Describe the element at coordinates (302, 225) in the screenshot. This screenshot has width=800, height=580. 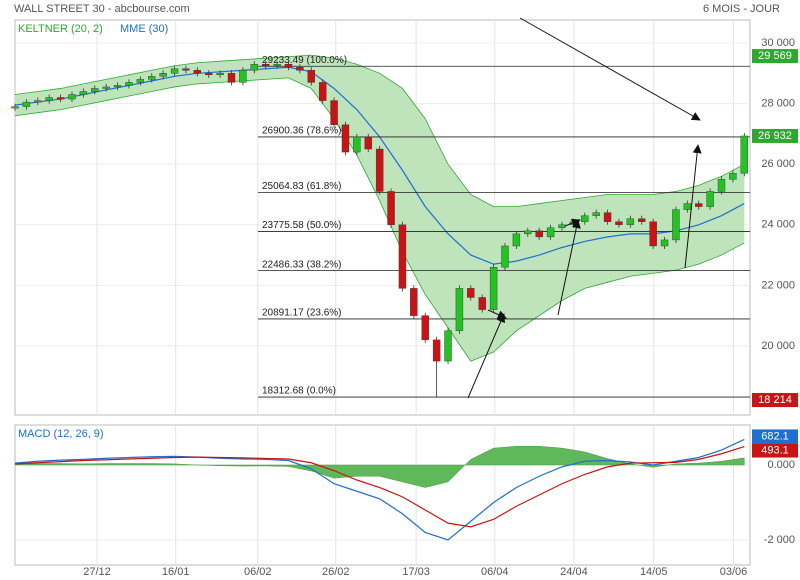
I see `fib-label: 23775.58 (50.0%)` at that location.